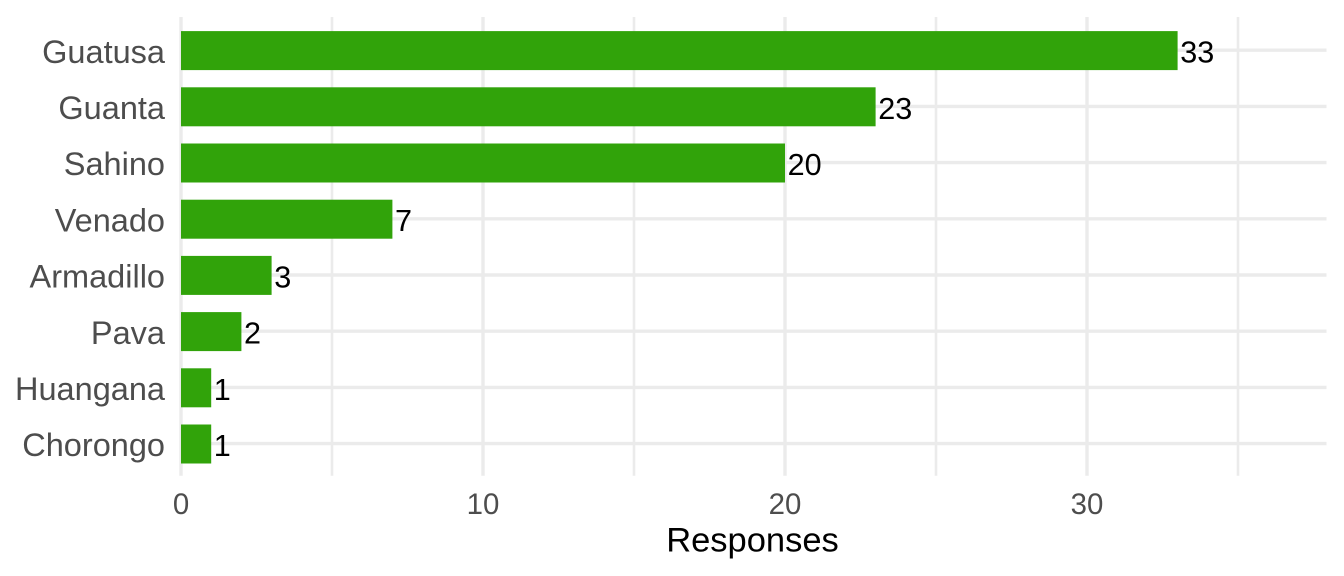 This screenshot has width=1344, height=576. I want to click on svg-text: 30, so click(1087, 504).